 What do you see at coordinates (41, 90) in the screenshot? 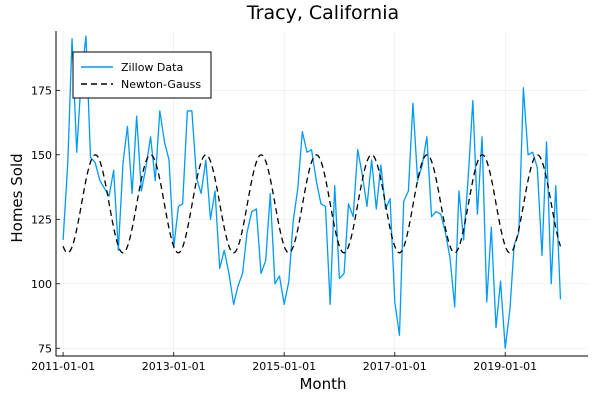
I see `y-tick-label: 175` at bounding box center [41, 90].